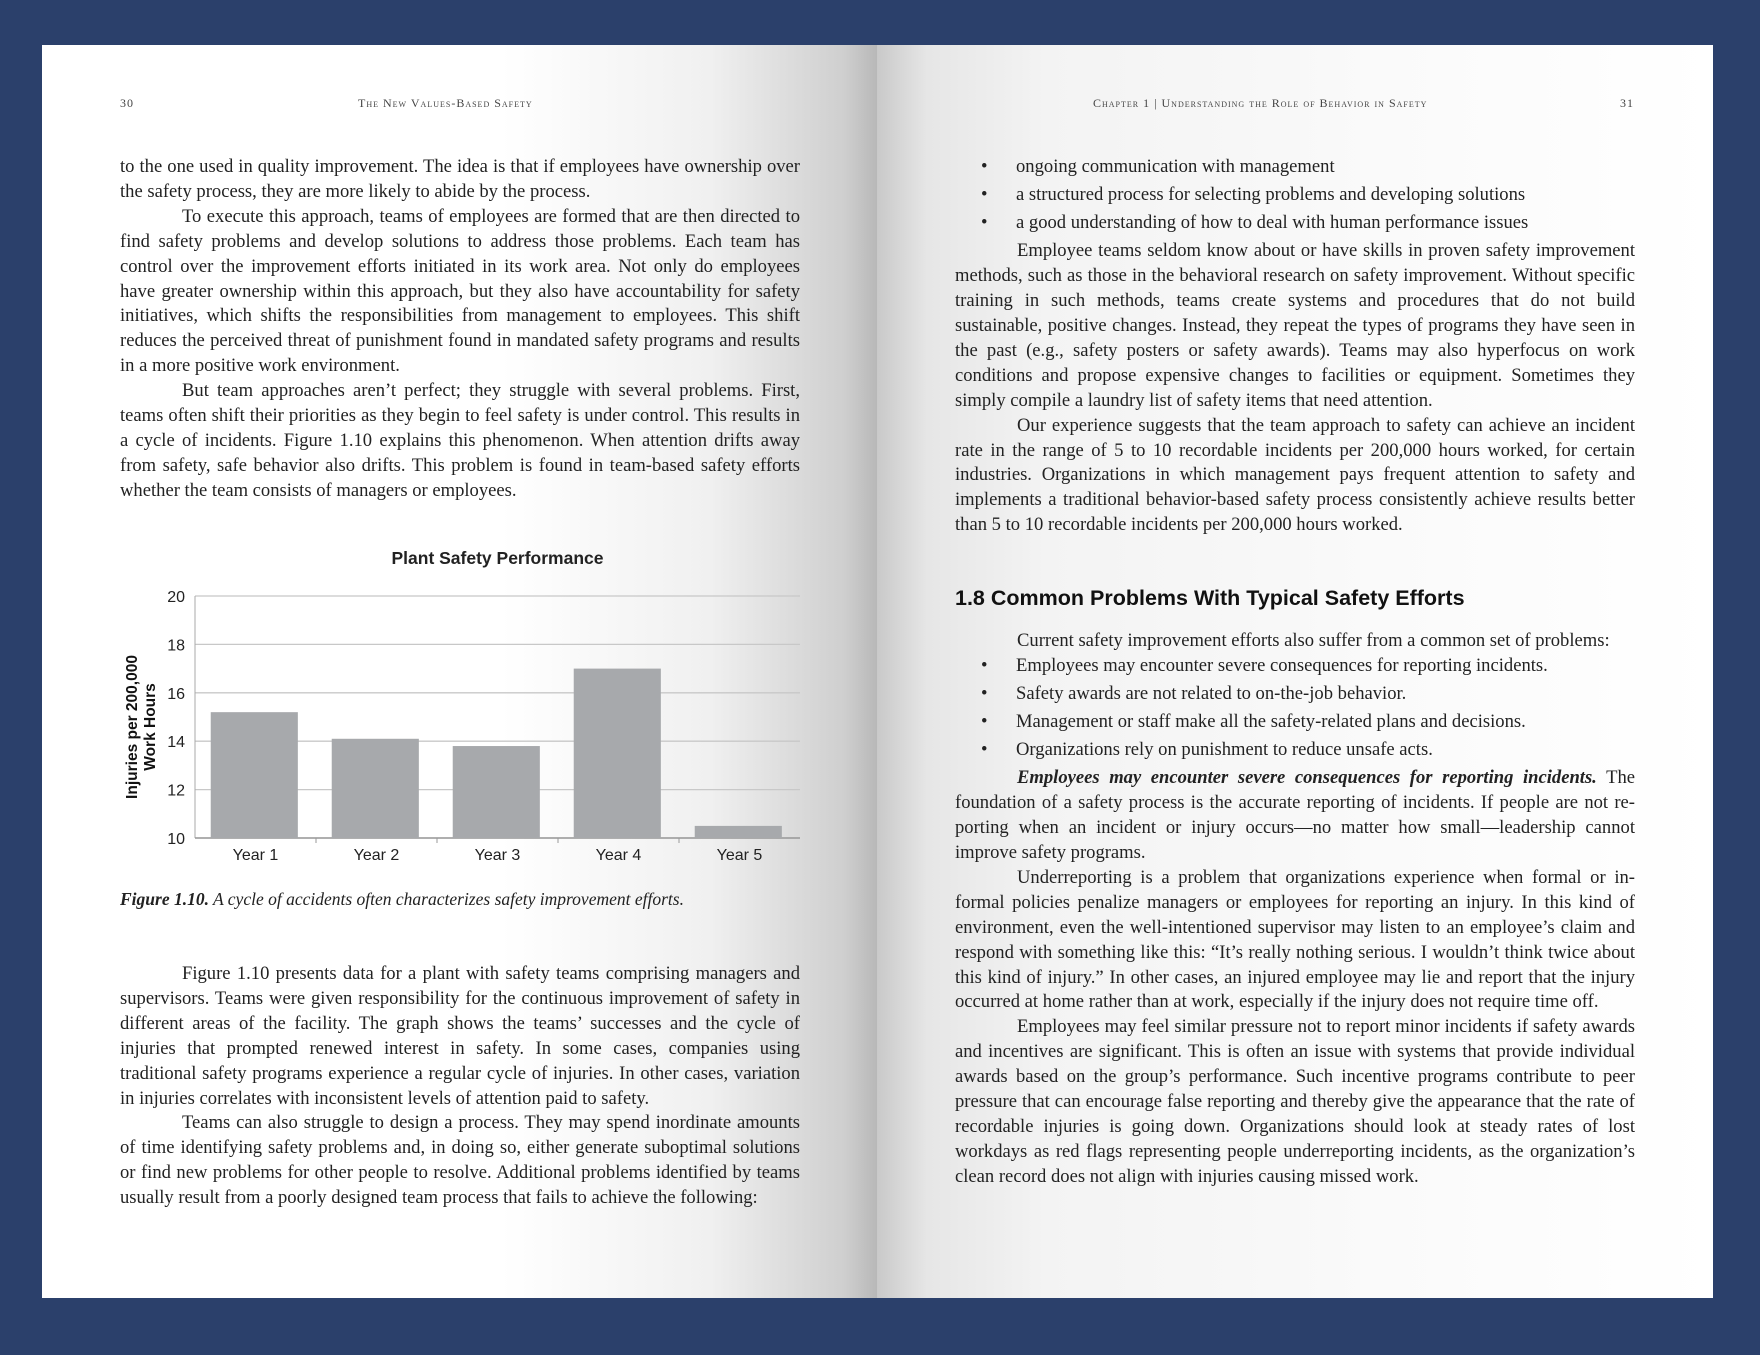 The width and height of the screenshot is (1760, 1355). I want to click on y-tick-label: 14, so click(176, 742).